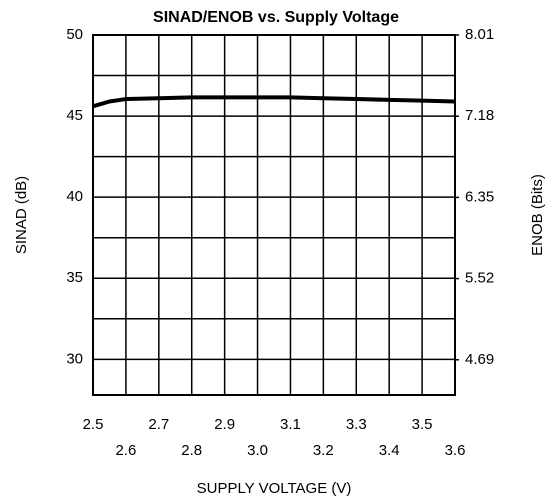  Describe the element at coordinates (479, 115) in the screenshot. I see `y2-tick-label: 7.18` at that location.